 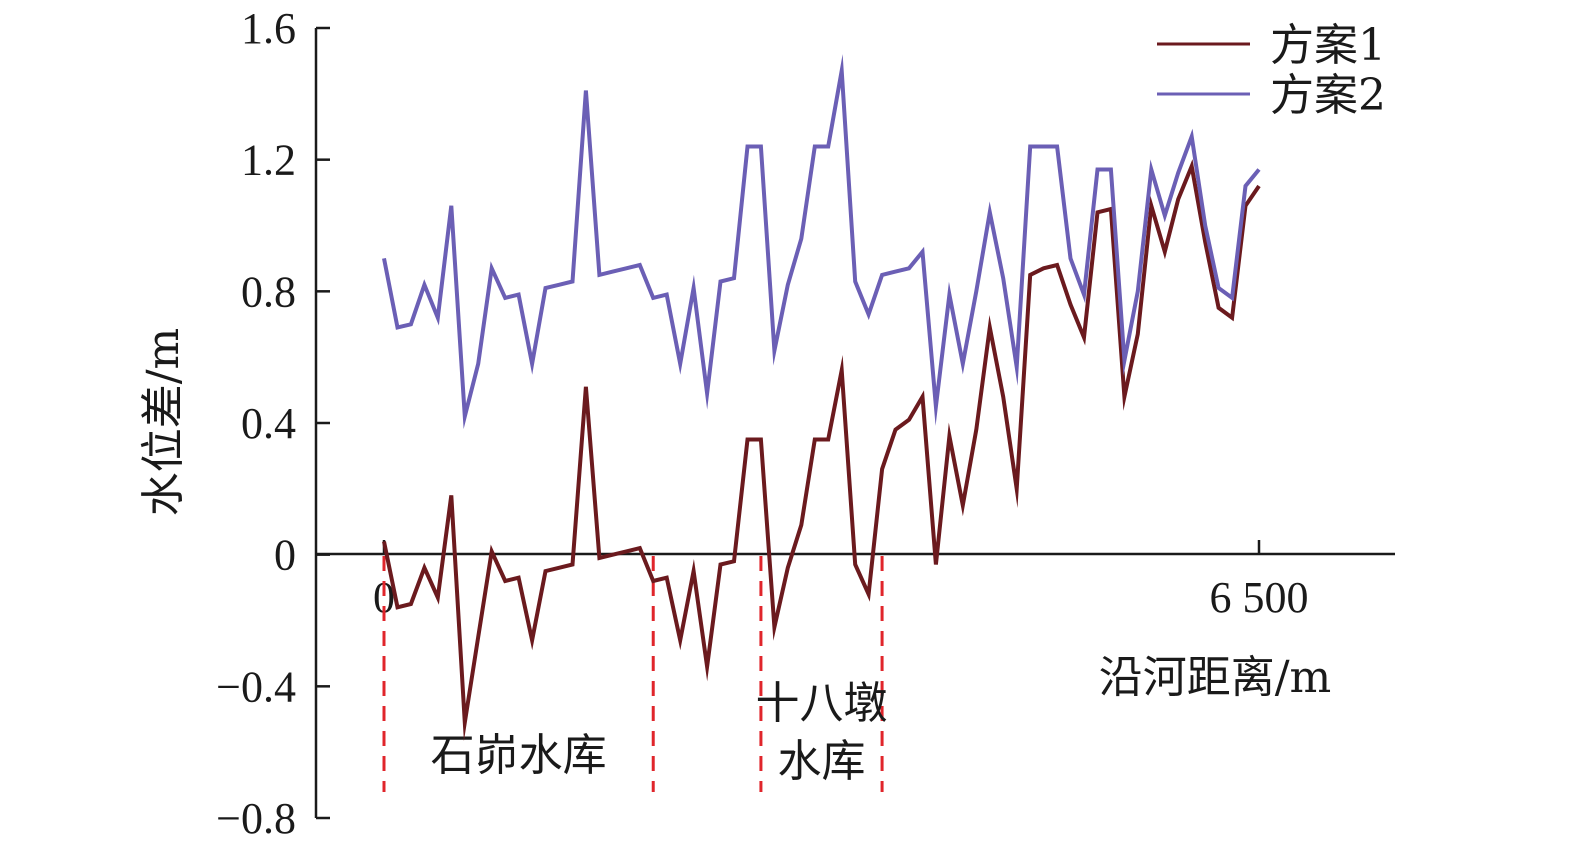 What do you see at coordinates (163, 422) in the screenshot?
I see `y-axis-title: 水位差/m` at bounding box center [163, 422].